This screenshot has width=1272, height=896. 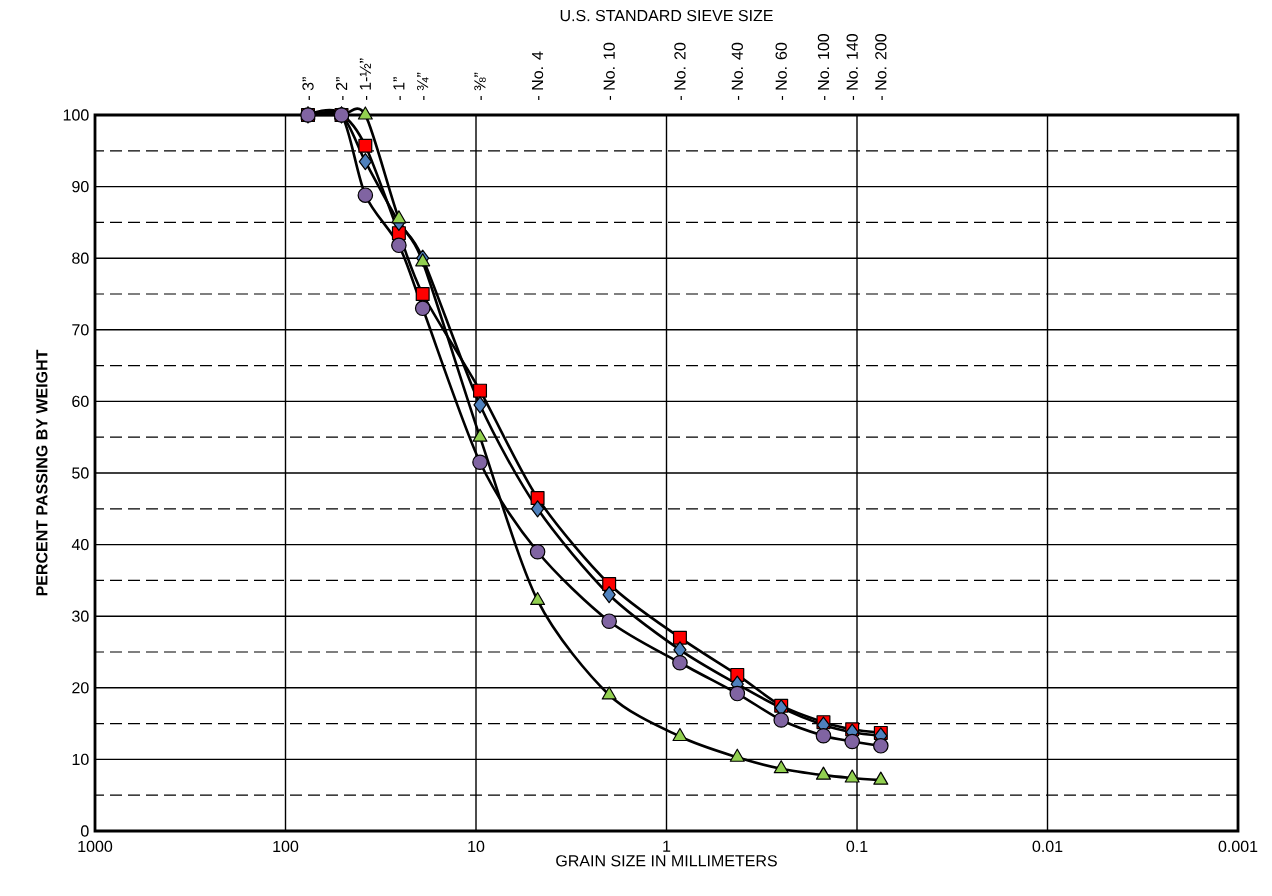 I want to click on text: - 1”, so click(x=399, y=88).